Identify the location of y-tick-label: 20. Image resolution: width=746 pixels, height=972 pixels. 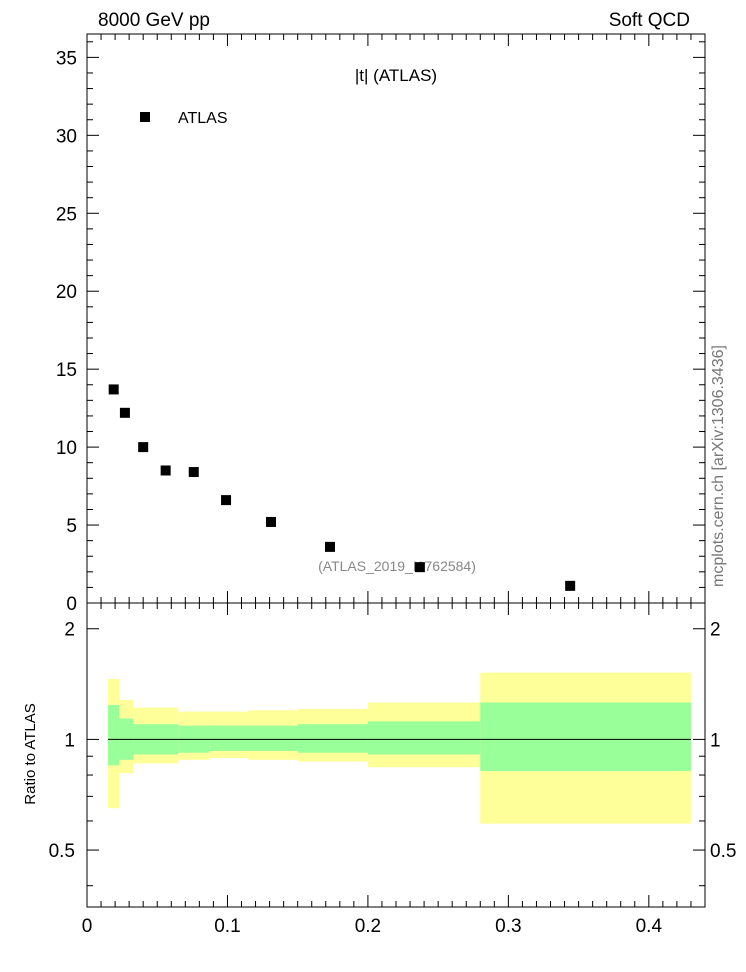
(66, 292).